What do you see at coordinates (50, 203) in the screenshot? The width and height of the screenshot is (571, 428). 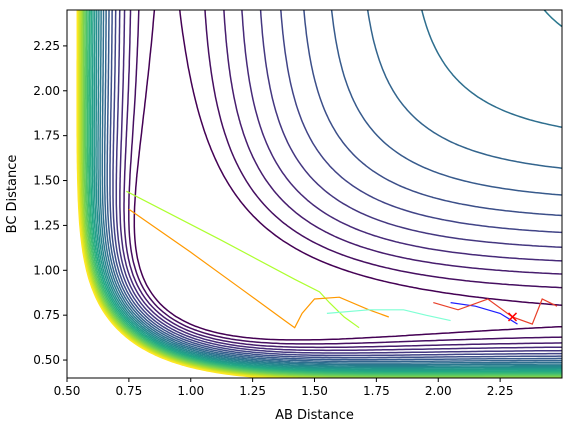 I see `y-axis-ticks: 0.50 0.75 1.00 1.25 1.50 1.75 2.00 2.25` at bounding box center [50, 203].